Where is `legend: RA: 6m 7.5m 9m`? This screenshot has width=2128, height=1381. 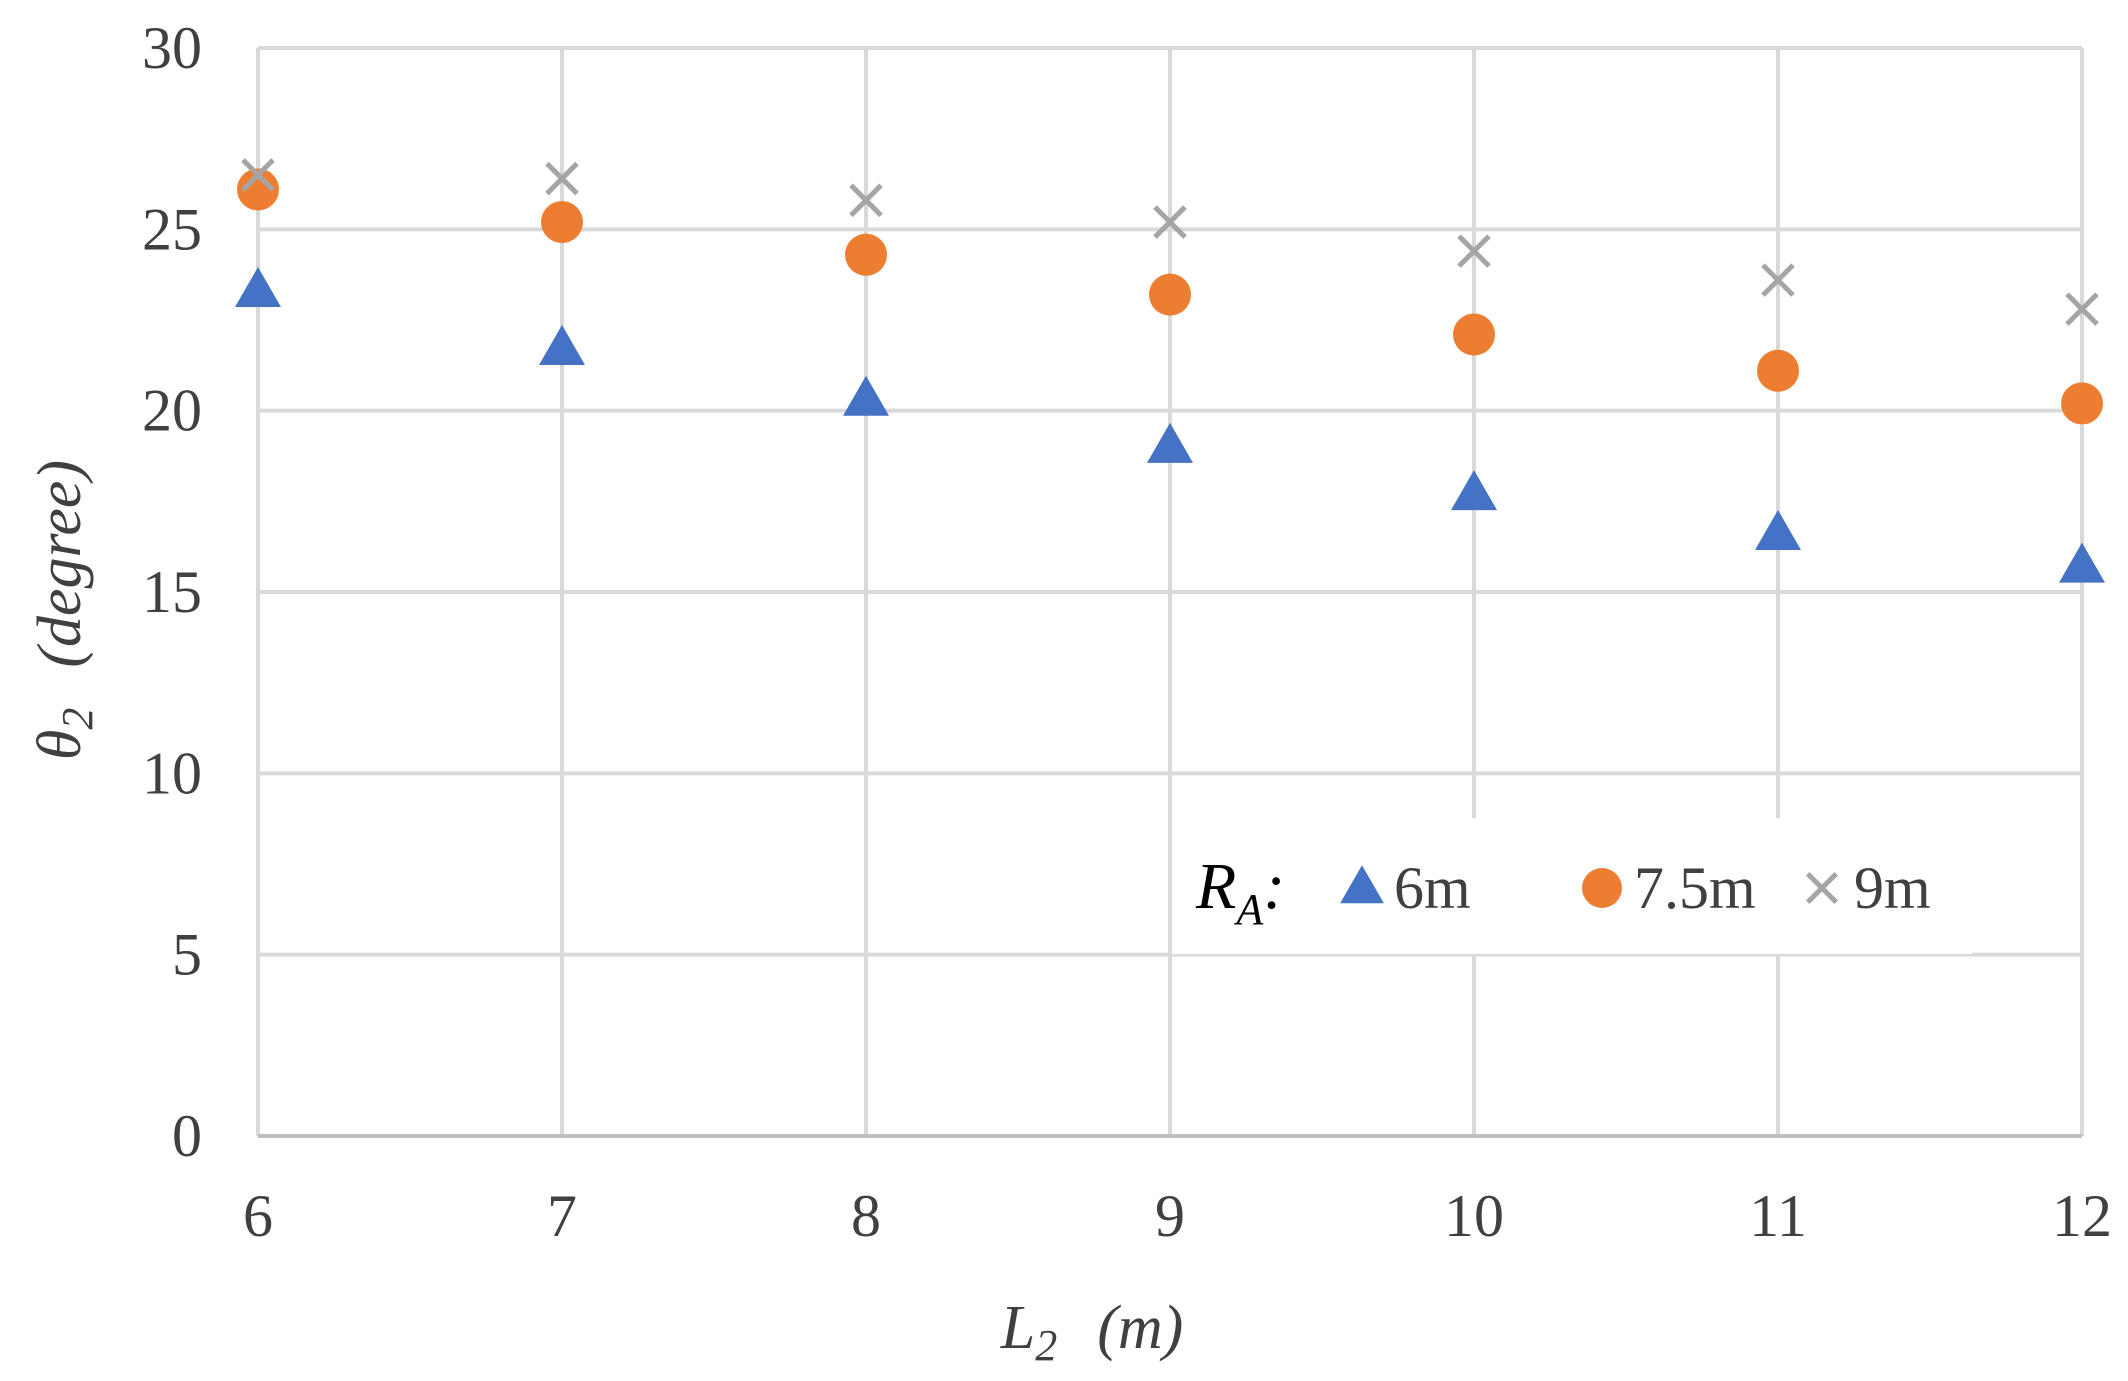 legend: RA: 6m 7.5m 9m is located at coordinates (1563, 892).